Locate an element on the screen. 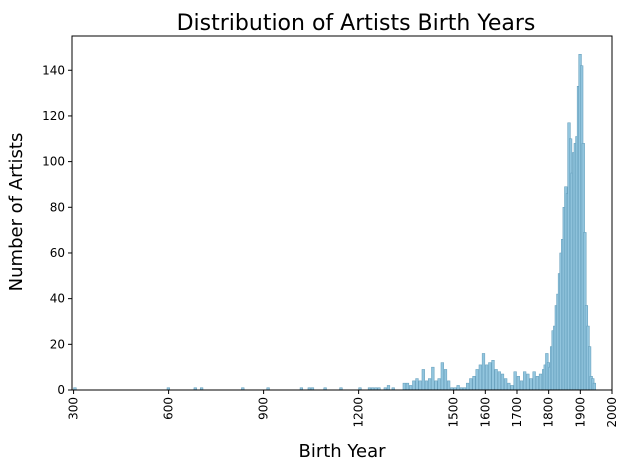  x-tick-label: 1900 is located at coordinates (580, 412).